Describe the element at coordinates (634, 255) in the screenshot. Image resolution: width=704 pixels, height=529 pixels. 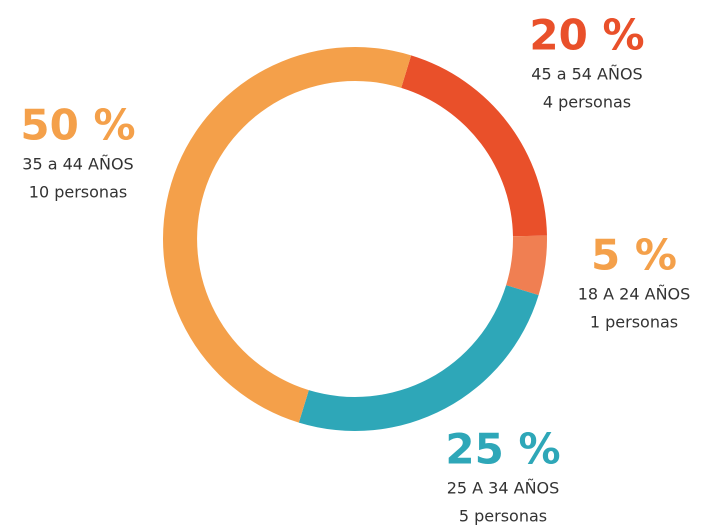
I see `percent-label: 5 %` at that location.